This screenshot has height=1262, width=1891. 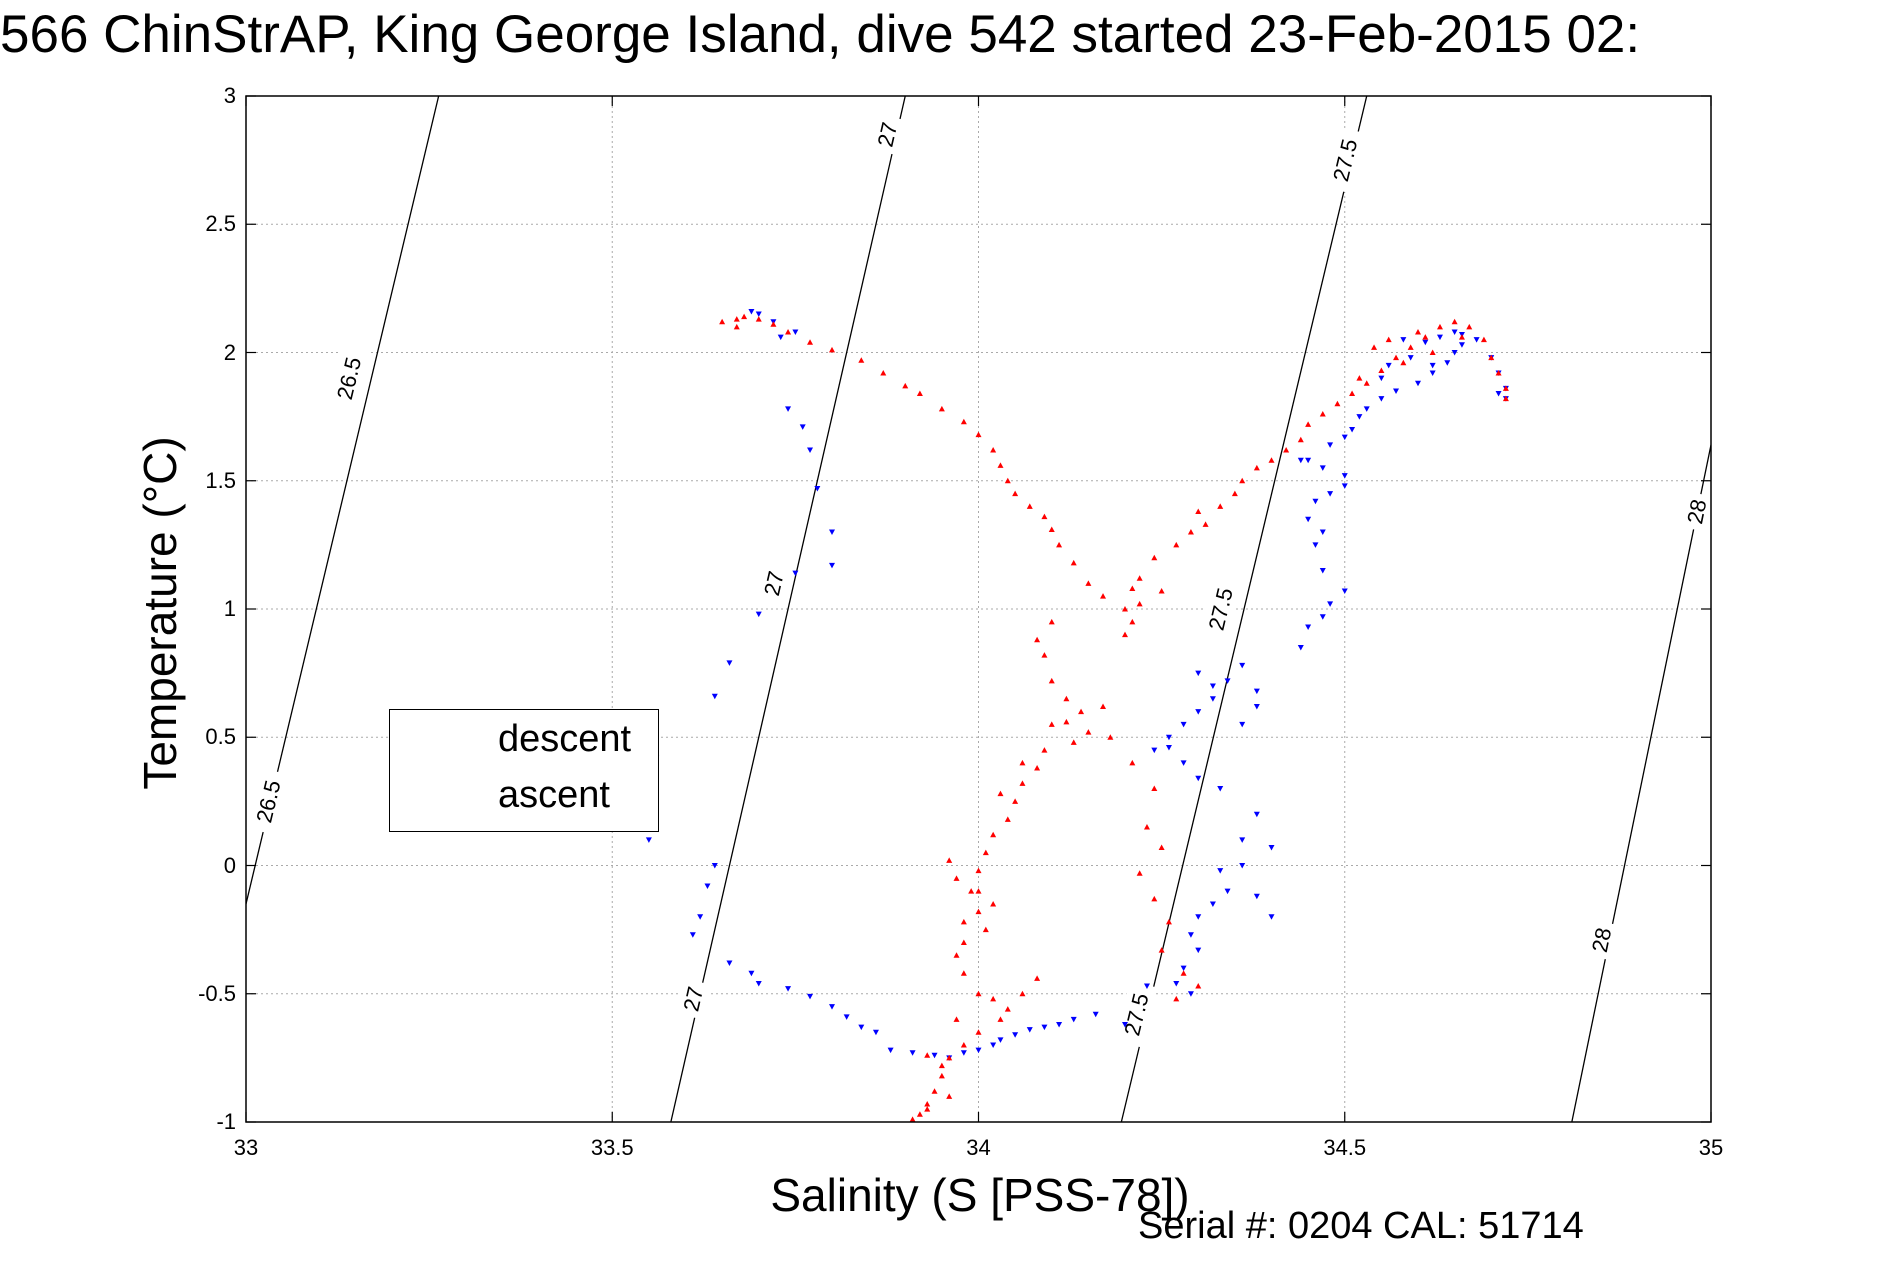 I want to click on contour-label: 26.5, so click(x=348, y=378).